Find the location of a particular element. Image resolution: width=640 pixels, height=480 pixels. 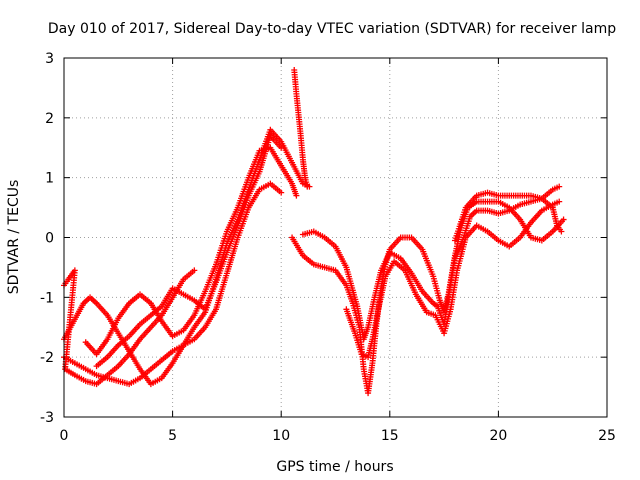

y-tick-label: -3 is located at coordinates (47, 418).